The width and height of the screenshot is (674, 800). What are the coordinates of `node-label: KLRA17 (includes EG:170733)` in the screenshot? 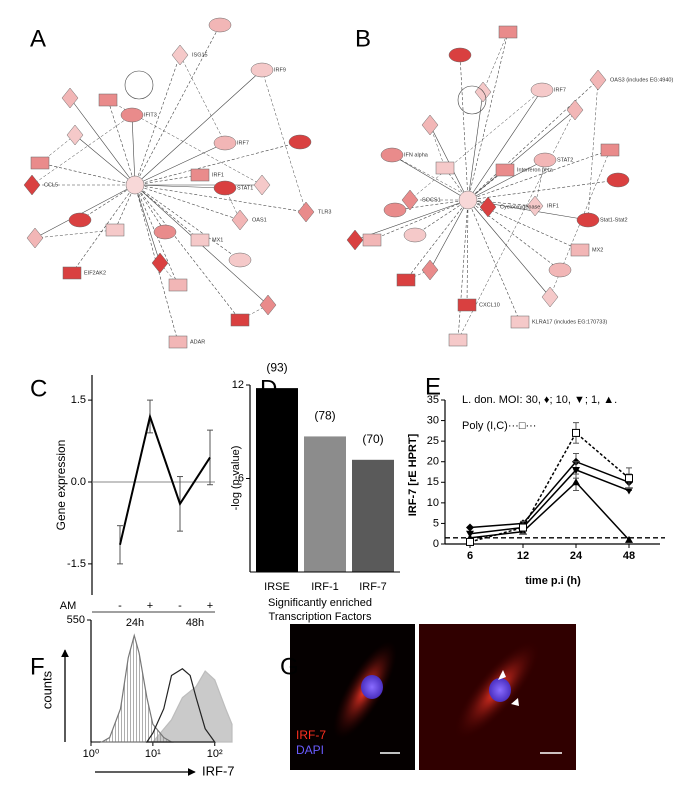 It's located at (569, 322).